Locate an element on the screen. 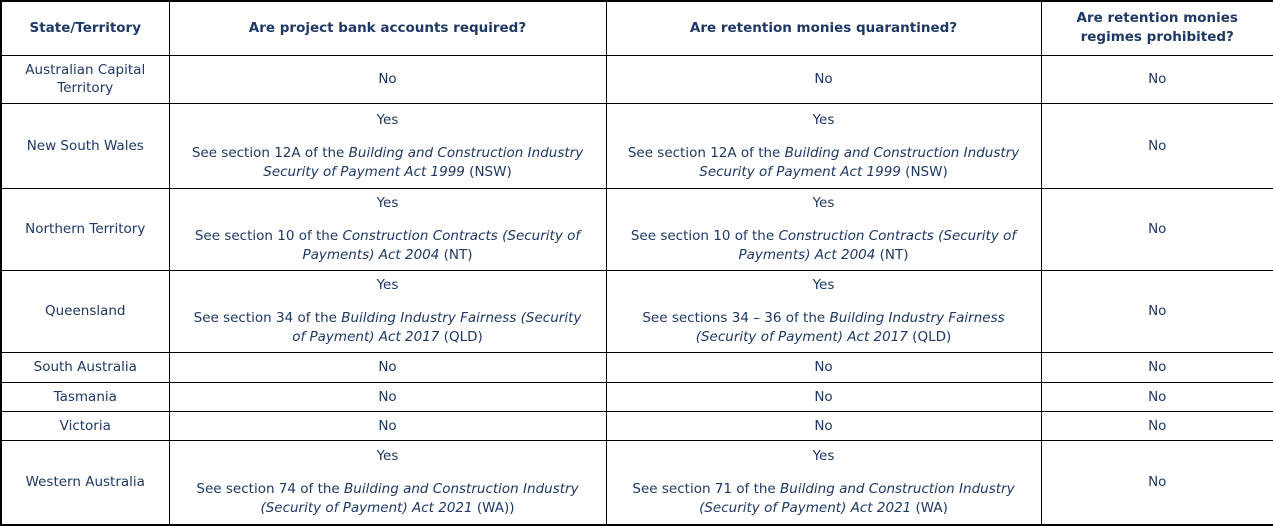 This screenshot has height=526, width=1273. state-cell: Victoria is located at coordinates (85, 426).